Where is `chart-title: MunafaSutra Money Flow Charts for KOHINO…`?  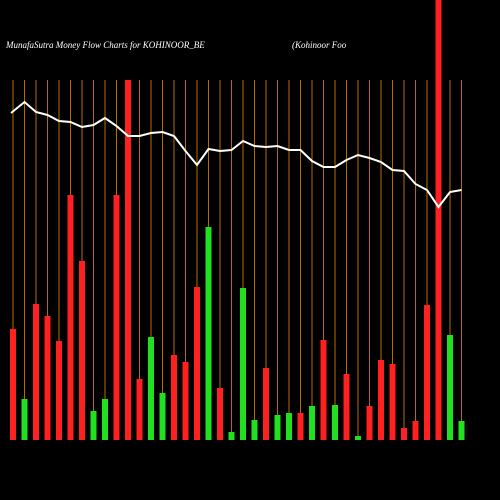 chart-title: MunafaSutra Money Flow Charts for KOHINO… is located at coordinates (105, 45).